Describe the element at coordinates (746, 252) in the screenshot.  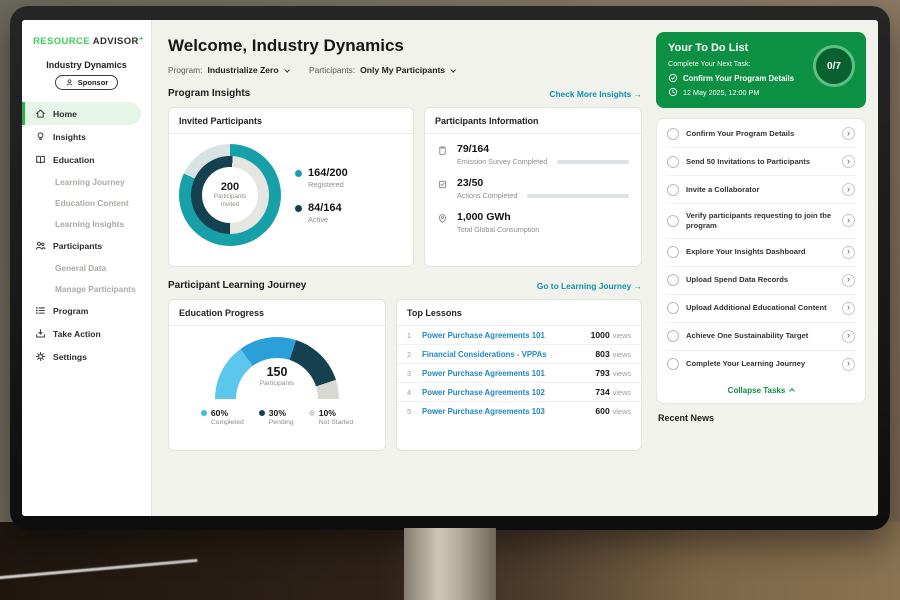
I see `task-label: Explore Your Insights Dashboard` at that location.